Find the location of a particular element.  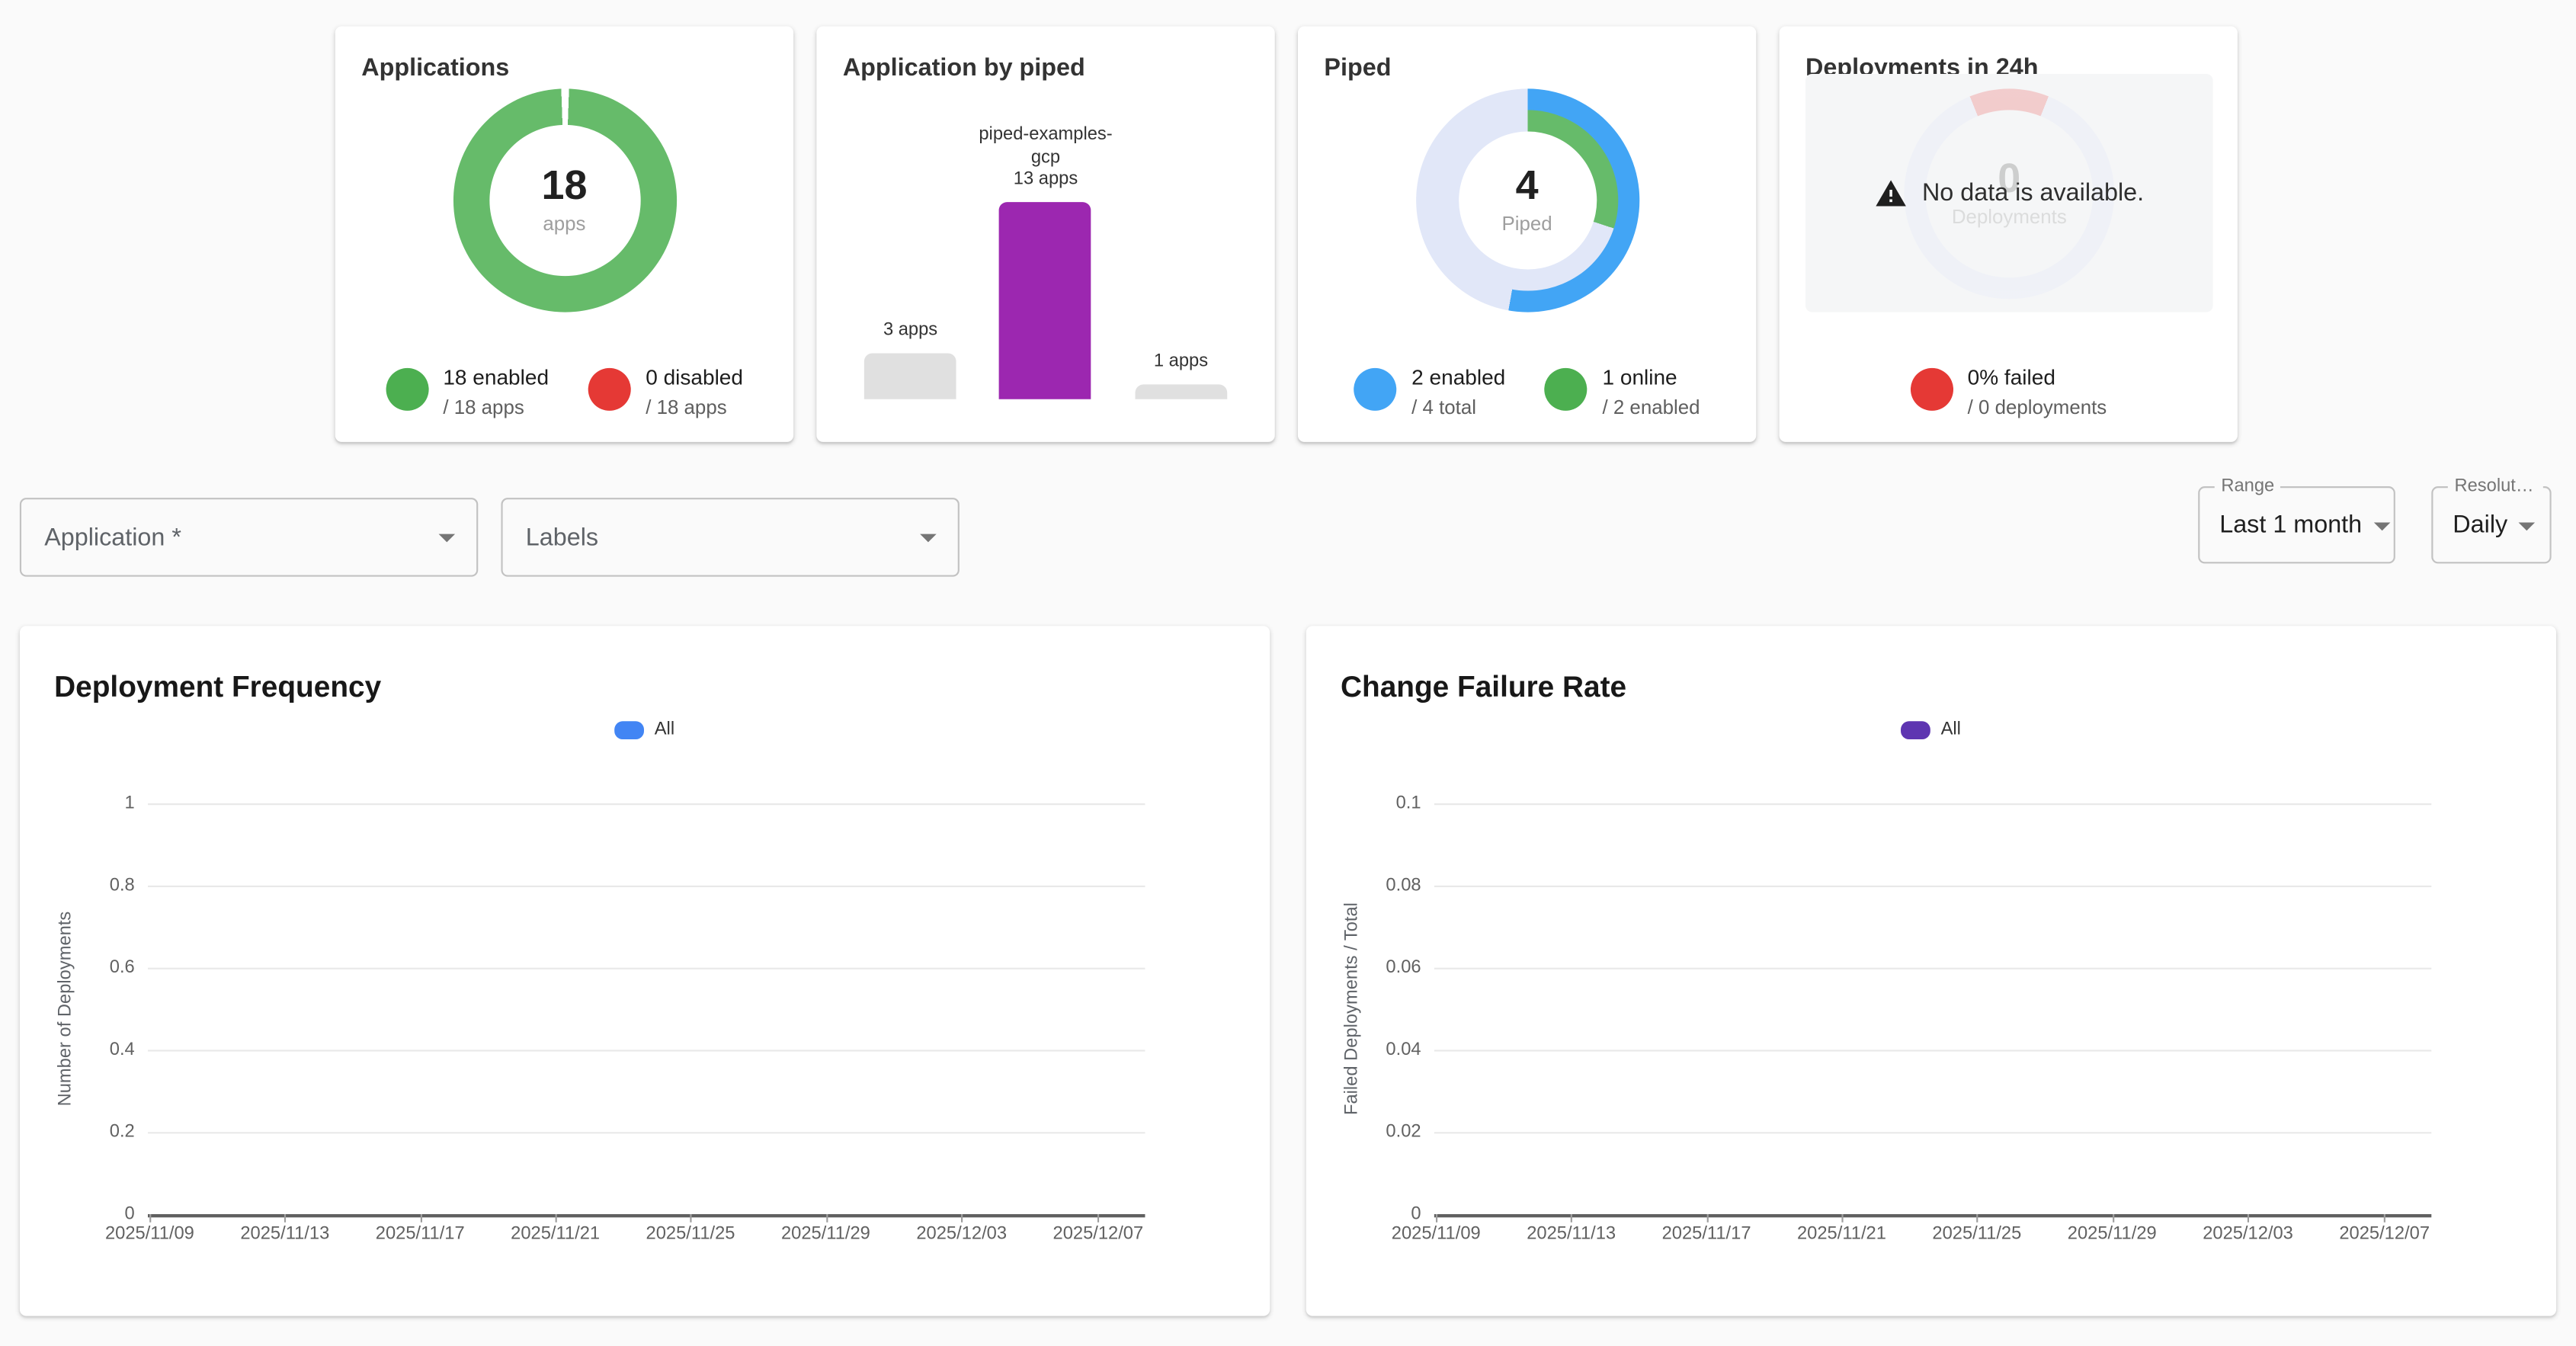

failed-dot-icon is located at coordinates (1931, 389).